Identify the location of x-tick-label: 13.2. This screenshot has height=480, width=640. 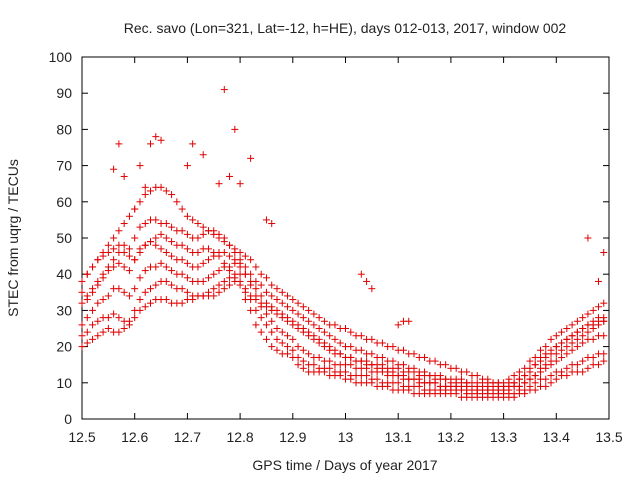
(450, 437).